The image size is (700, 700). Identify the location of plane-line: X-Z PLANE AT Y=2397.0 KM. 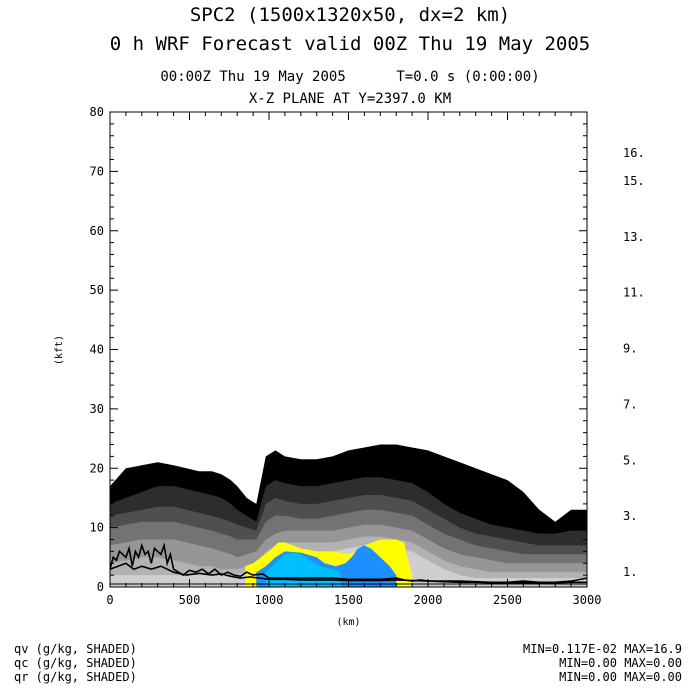
(350, 99).